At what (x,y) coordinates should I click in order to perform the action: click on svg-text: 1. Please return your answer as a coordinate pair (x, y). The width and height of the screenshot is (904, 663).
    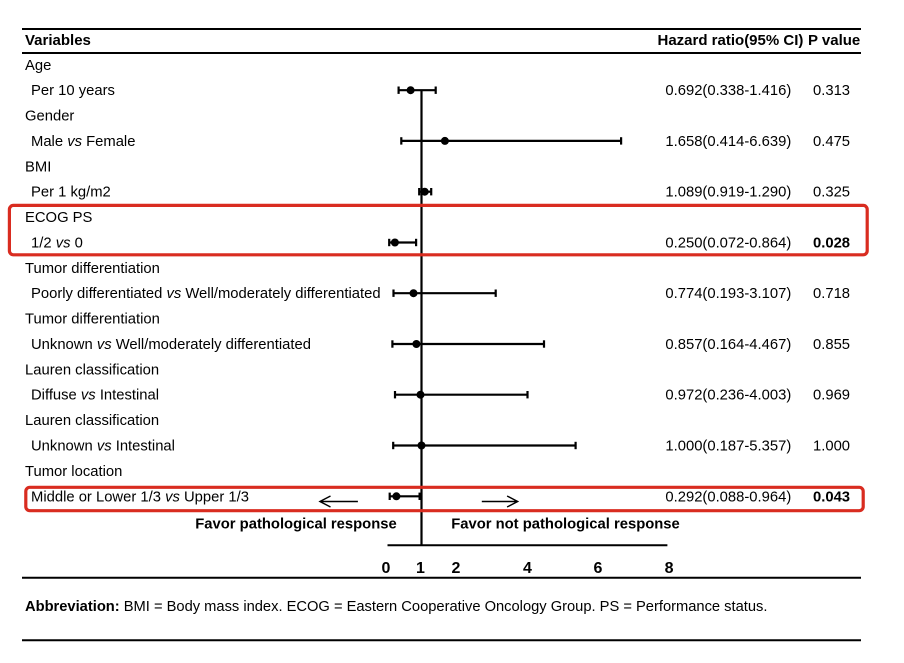
    Looking at the image, I should click on (420, 568).